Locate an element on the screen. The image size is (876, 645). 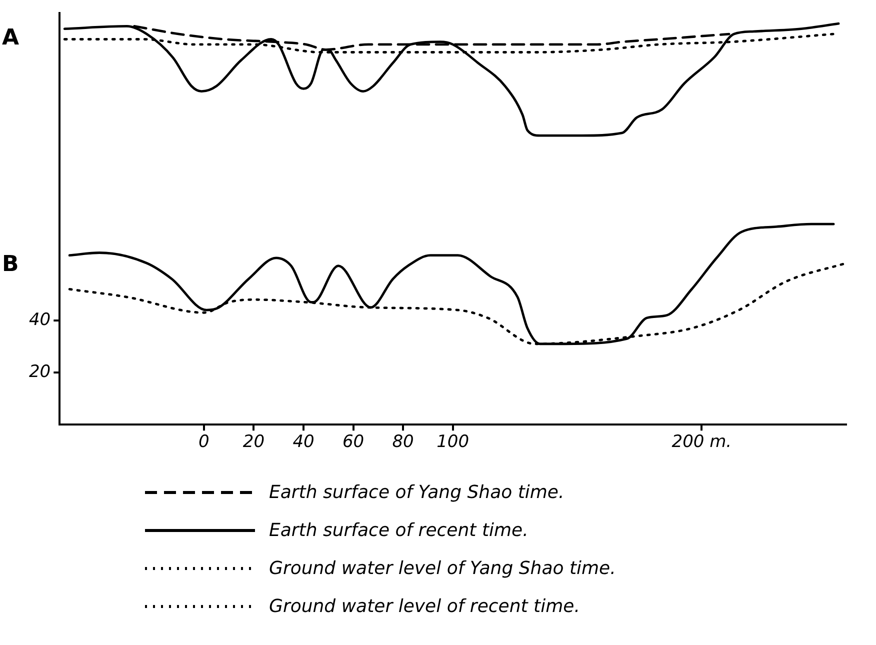
x-tick-label: 200 m. is located at coordinates (702, 442).